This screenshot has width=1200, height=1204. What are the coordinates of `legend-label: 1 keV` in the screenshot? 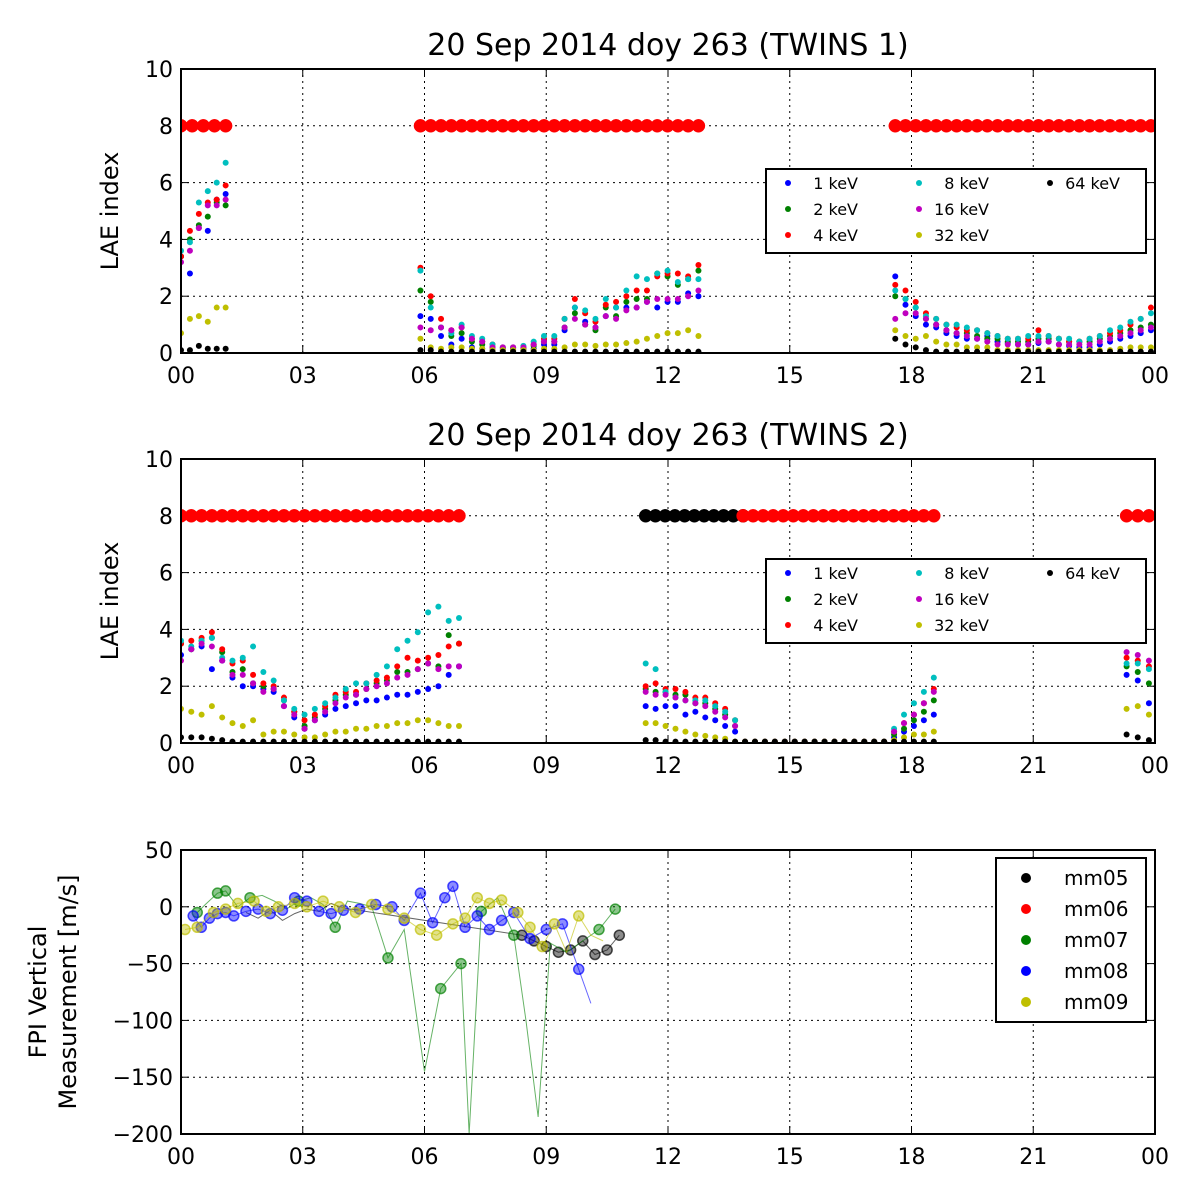 It's located at (835, 573).